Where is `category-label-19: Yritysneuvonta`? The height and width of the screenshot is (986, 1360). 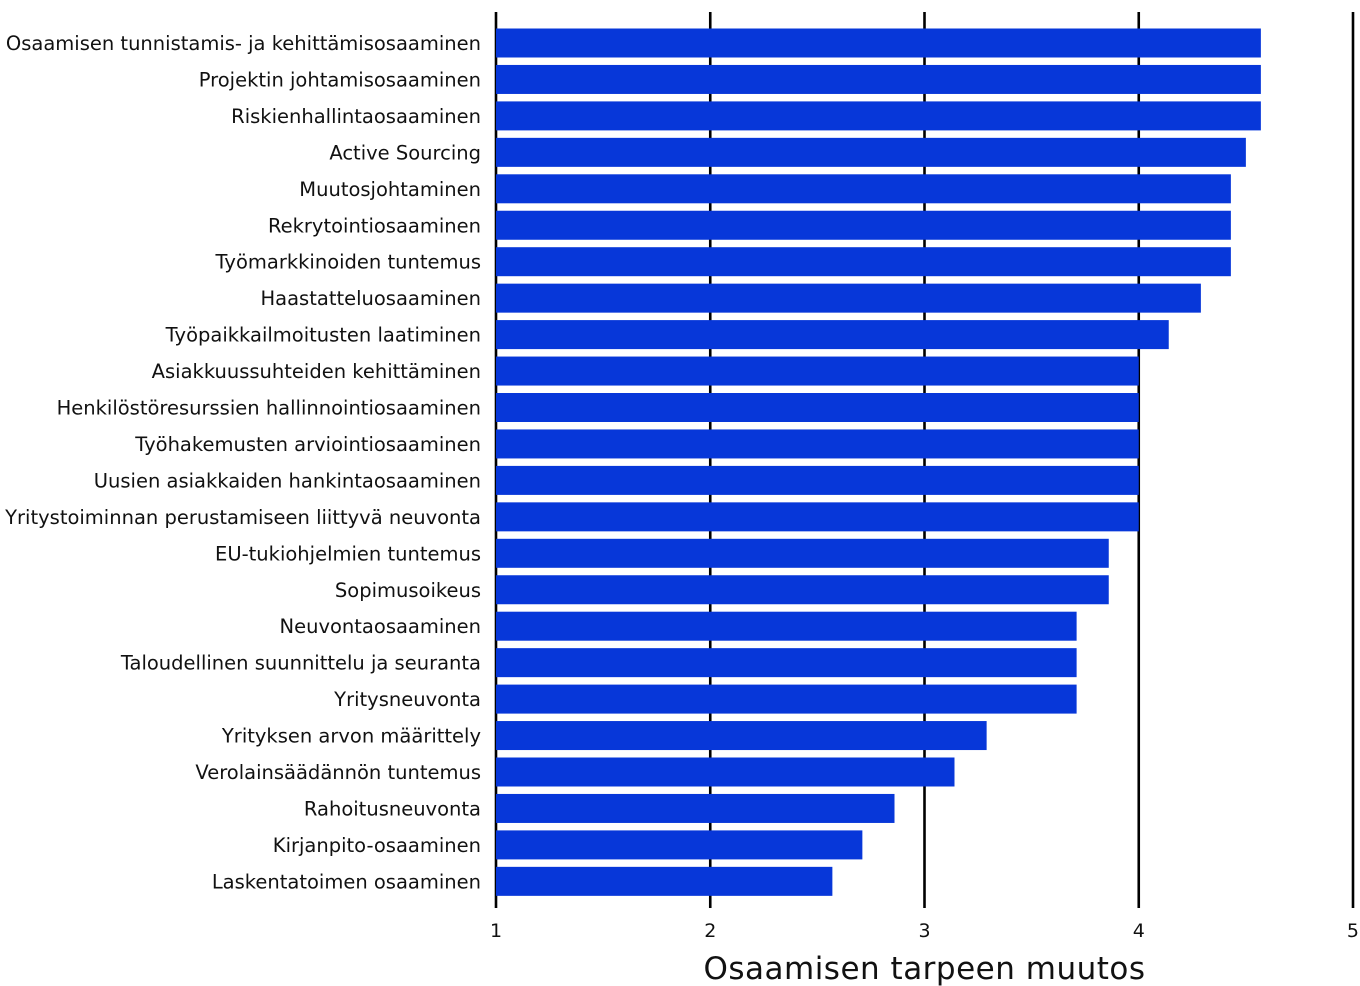
category-label-19: Yritysneuvonta is located at coordinates (407, 699).